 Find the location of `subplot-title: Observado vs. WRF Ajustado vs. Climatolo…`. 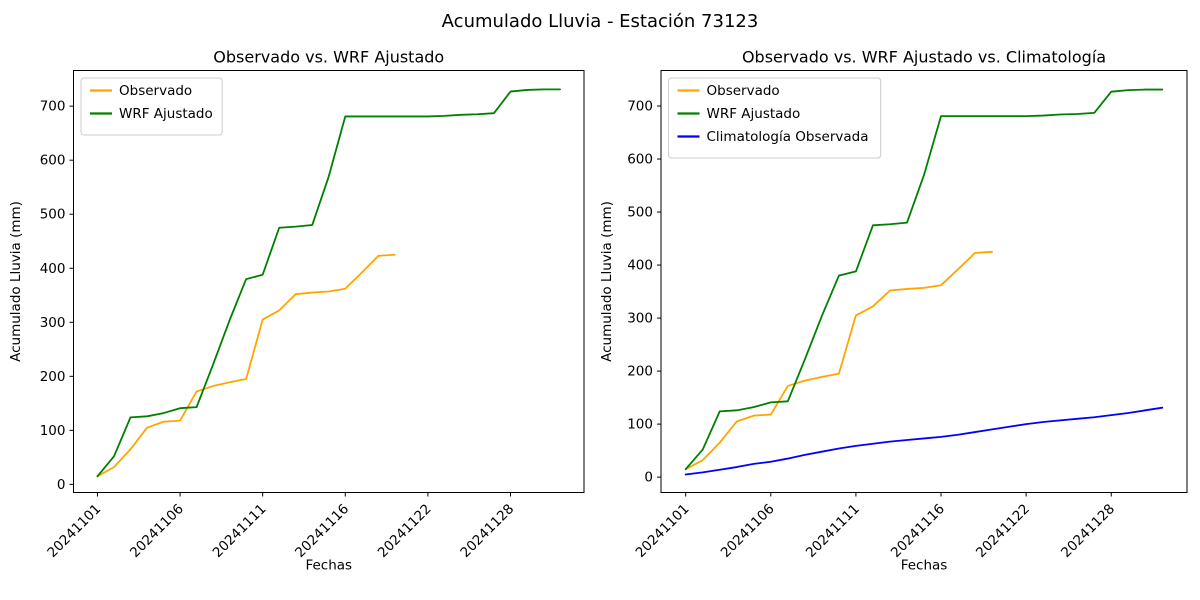

subplot-title: Observado vs. WRF Ajustado vs. Climatolo… is located at coordinates (924, 57).